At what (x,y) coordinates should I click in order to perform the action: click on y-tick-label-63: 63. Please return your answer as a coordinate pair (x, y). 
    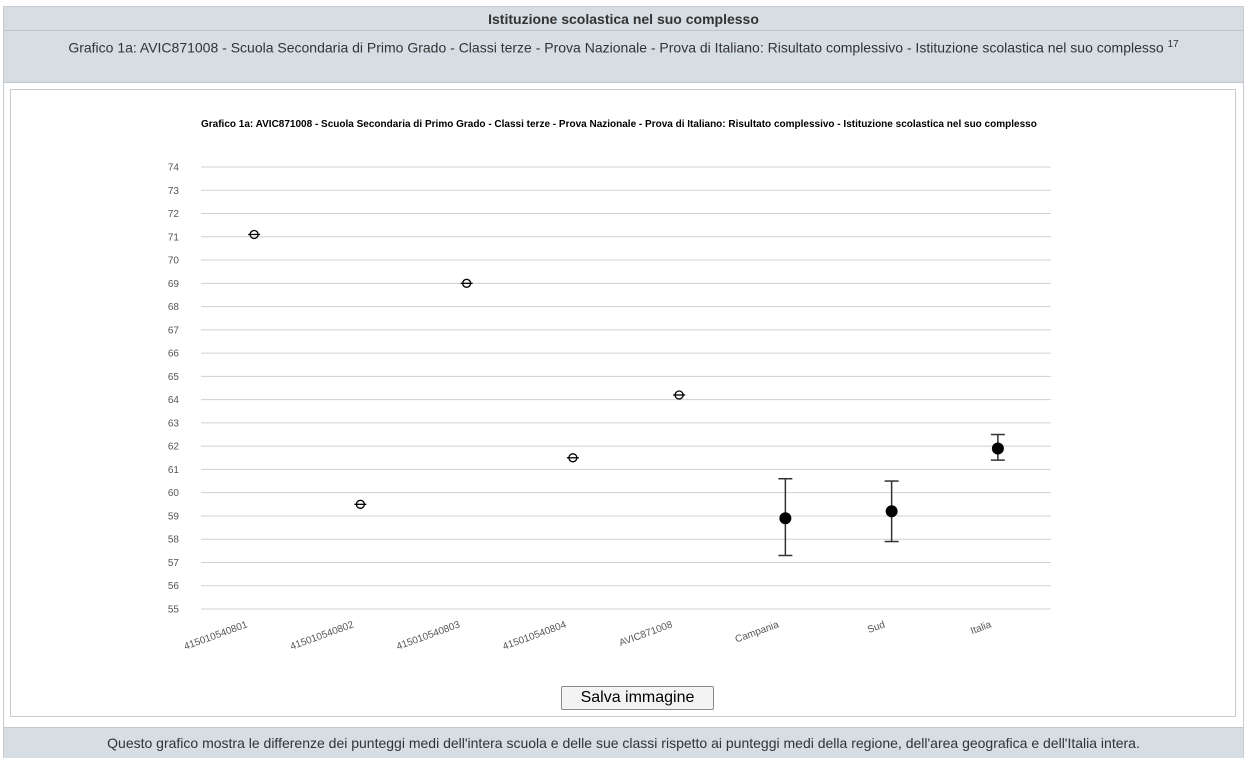
    Looking at the image, I should click on (174, 423).